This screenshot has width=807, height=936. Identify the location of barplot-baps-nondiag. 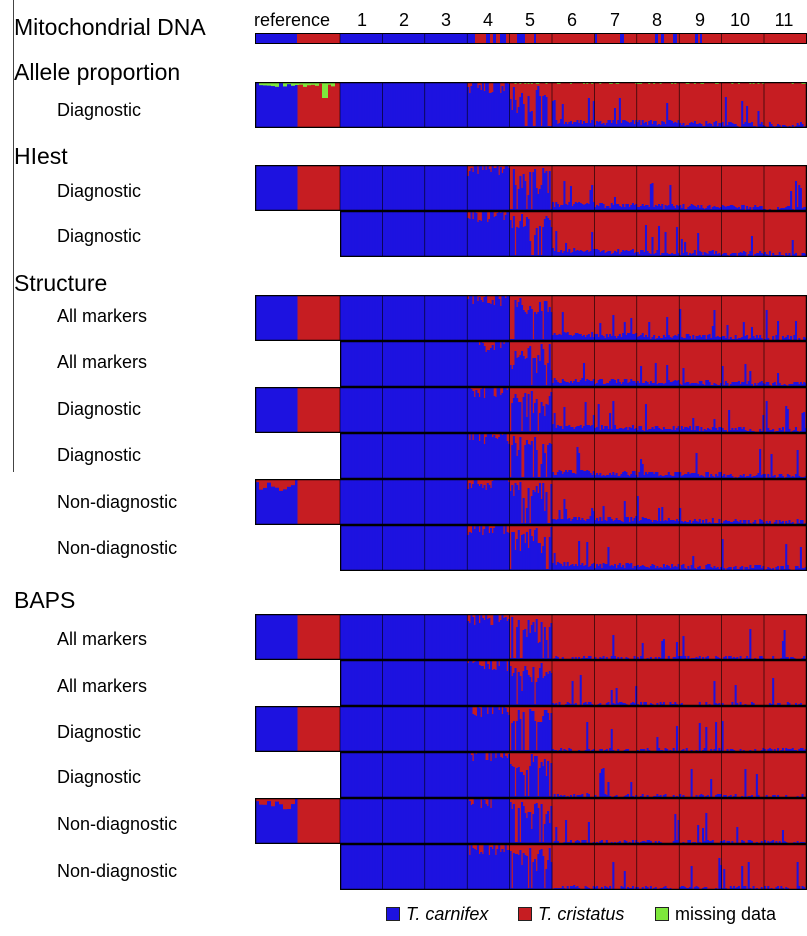
(573, 867).